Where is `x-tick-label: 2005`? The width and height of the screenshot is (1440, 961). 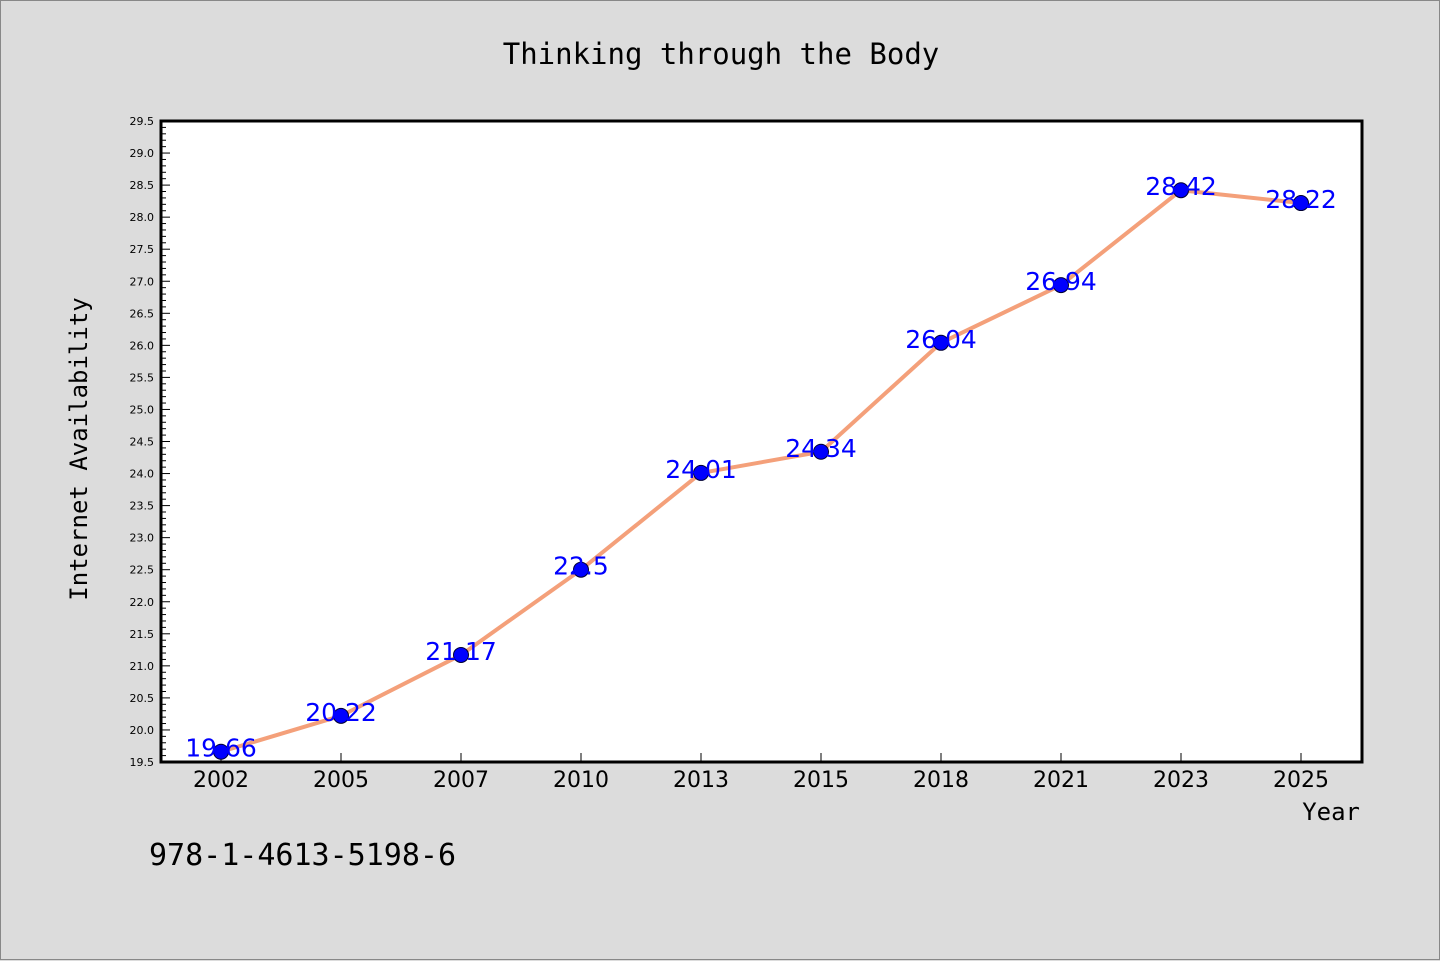
x-tick-label: 2005 is located at coordinates (341, 780).